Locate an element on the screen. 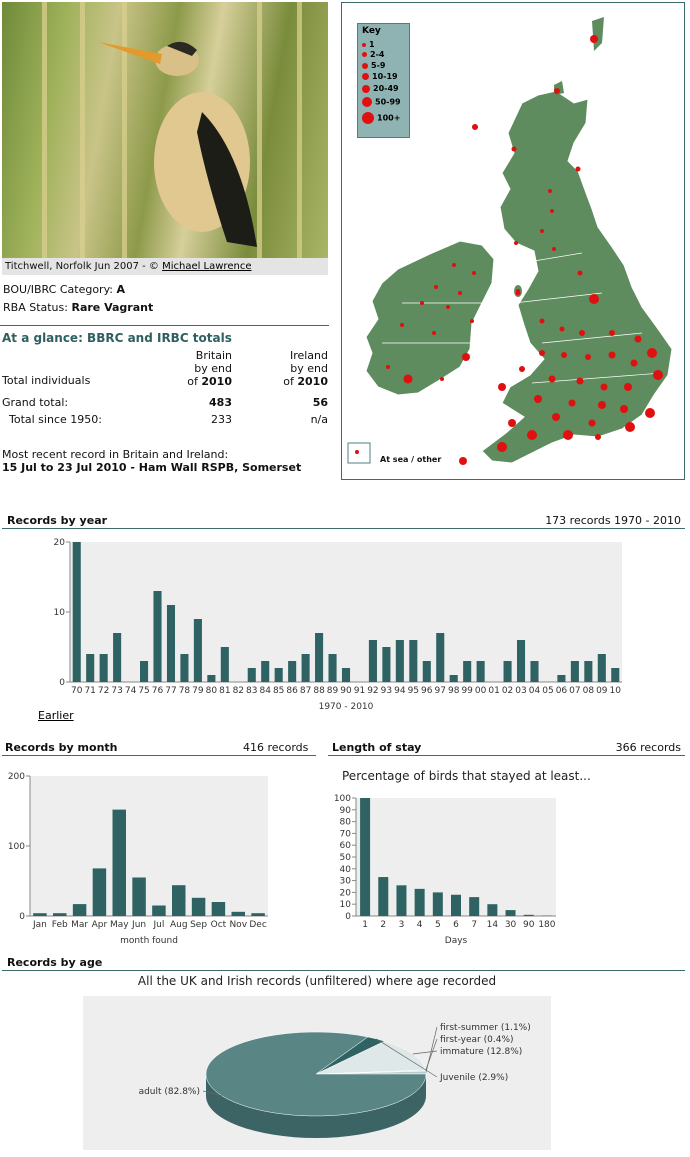 This screenshot has width=690, height=1157. key-item: 20-49 is located at coordinates (380, 88).